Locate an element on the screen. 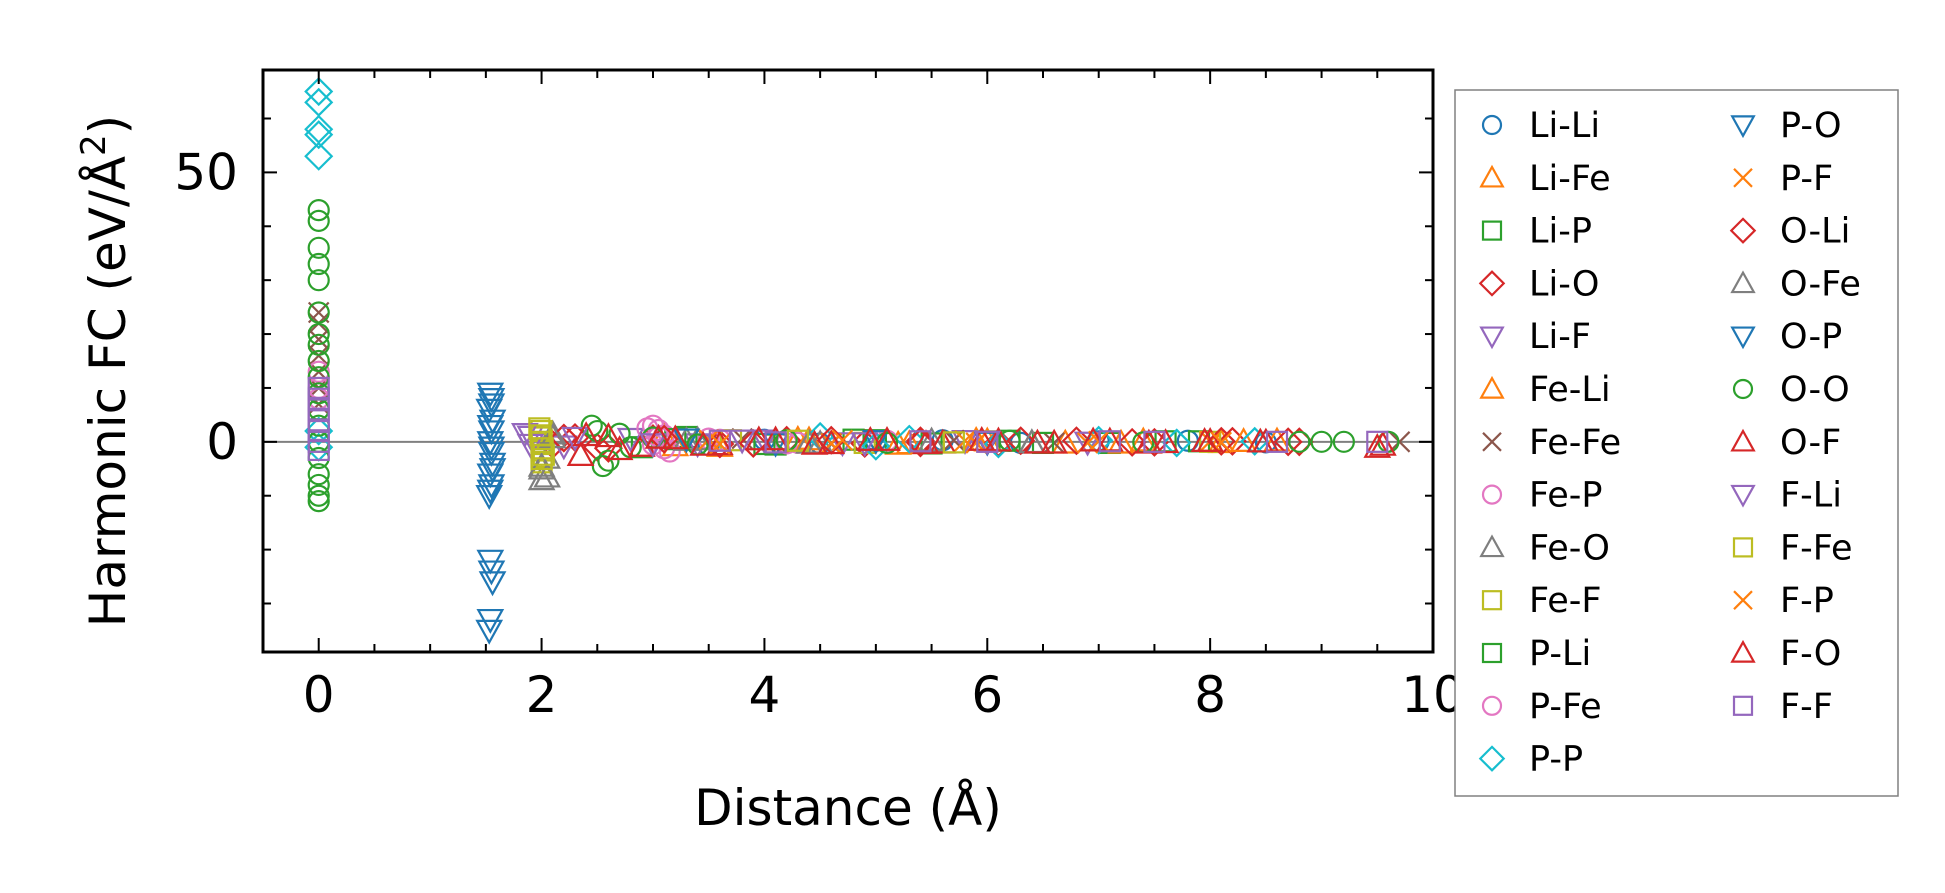 The width and height of the screenshot is (1945, 893). legend-item: Li-O is located at coordinates (1538, 284).